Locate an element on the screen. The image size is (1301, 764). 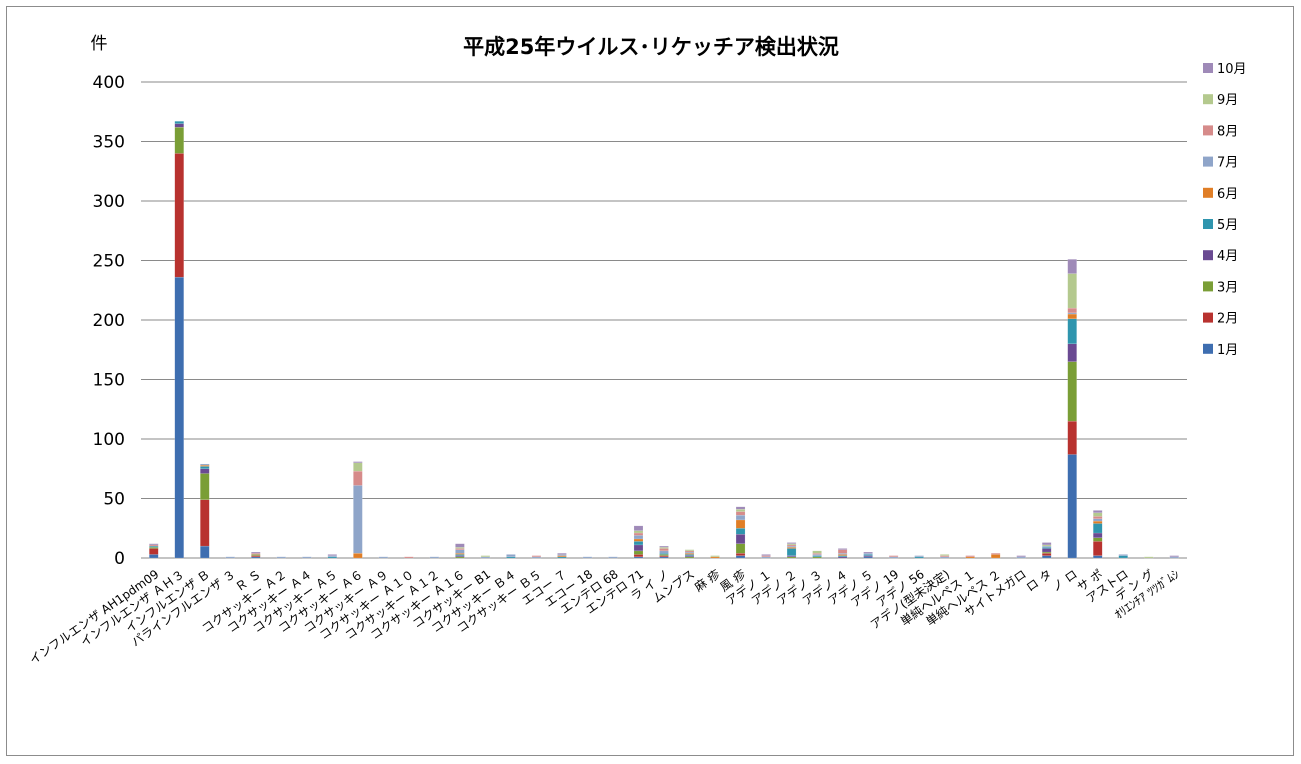
legend-label: 2月 is located at coordinates (1227, 319).